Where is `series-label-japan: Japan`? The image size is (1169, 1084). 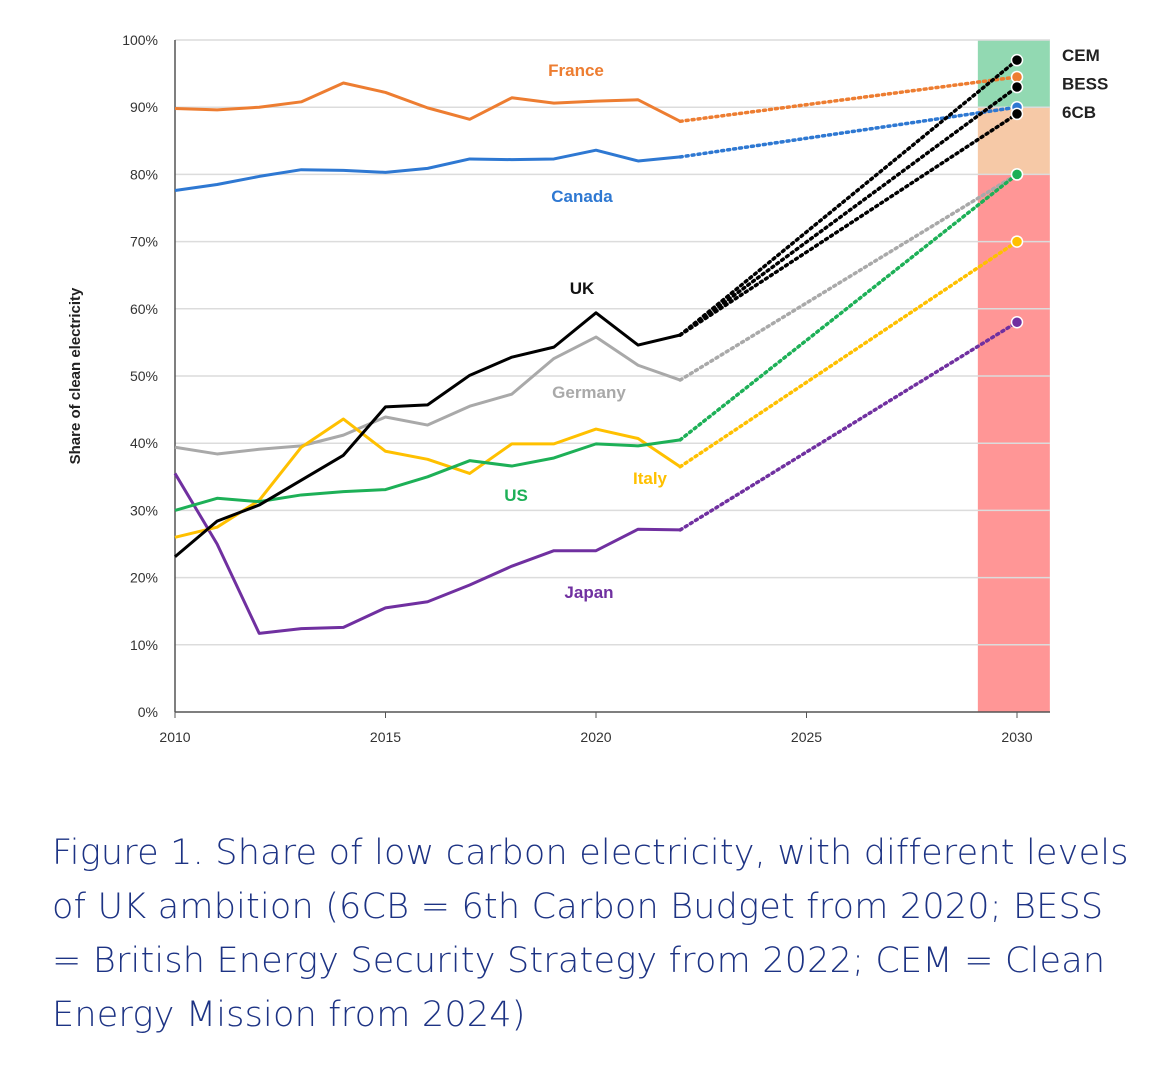
series-label-japan: Japan is located at coordinates (588, 592).